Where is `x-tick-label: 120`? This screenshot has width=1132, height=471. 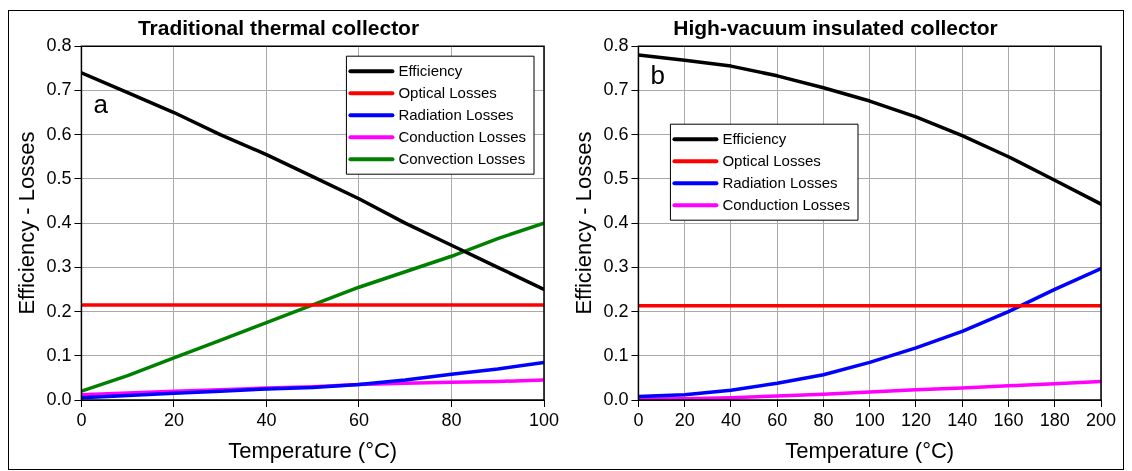
x-tick-label: 120 is located at coordinates (915, 419).